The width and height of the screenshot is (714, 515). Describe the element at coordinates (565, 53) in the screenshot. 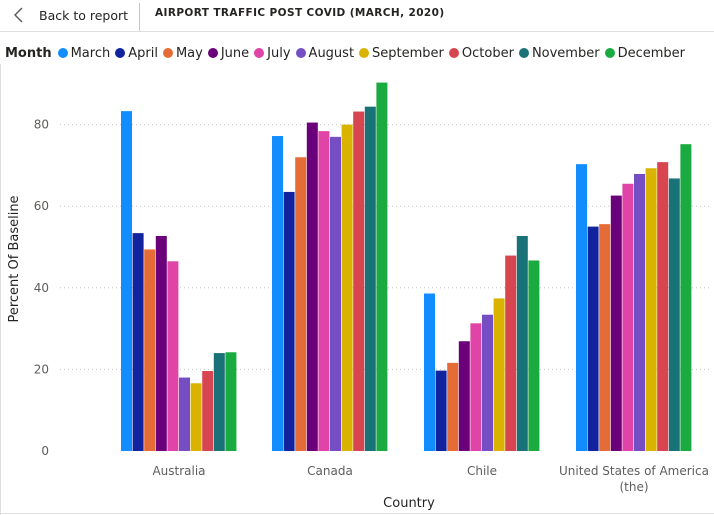

I see `legend-label: November` at that location.